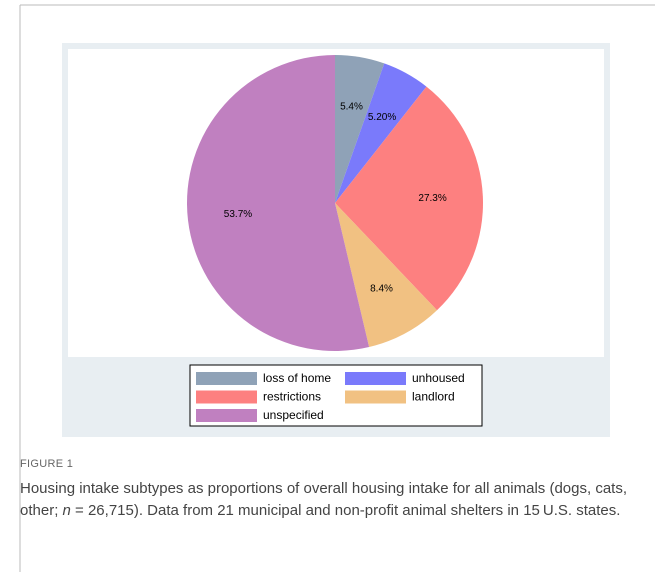 This screenshot has width=655, height=572. I want to click on slice-label: 27.3%, so click(432, 198).